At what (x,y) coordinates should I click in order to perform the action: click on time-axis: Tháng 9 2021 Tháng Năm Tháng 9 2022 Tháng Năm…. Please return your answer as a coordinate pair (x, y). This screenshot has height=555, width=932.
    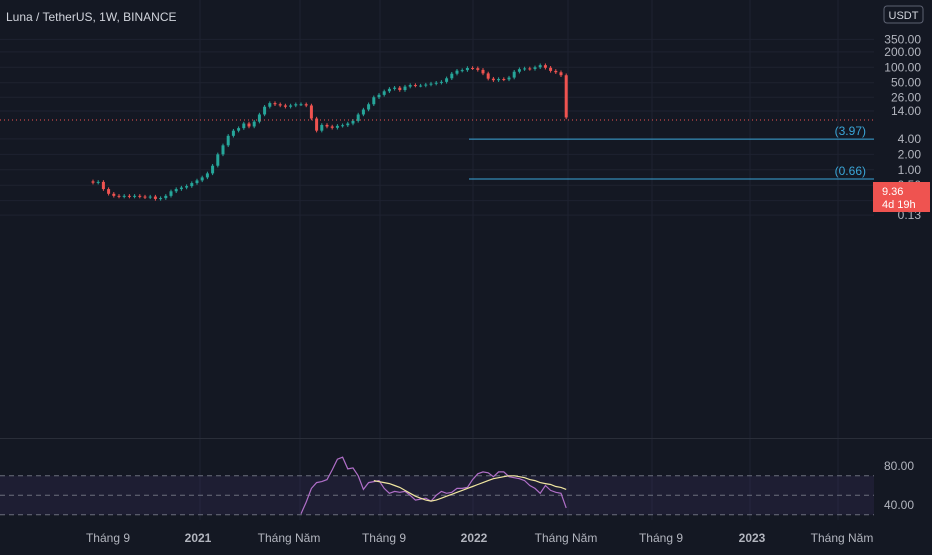
    Looking at the image, I should click on (479, 538).